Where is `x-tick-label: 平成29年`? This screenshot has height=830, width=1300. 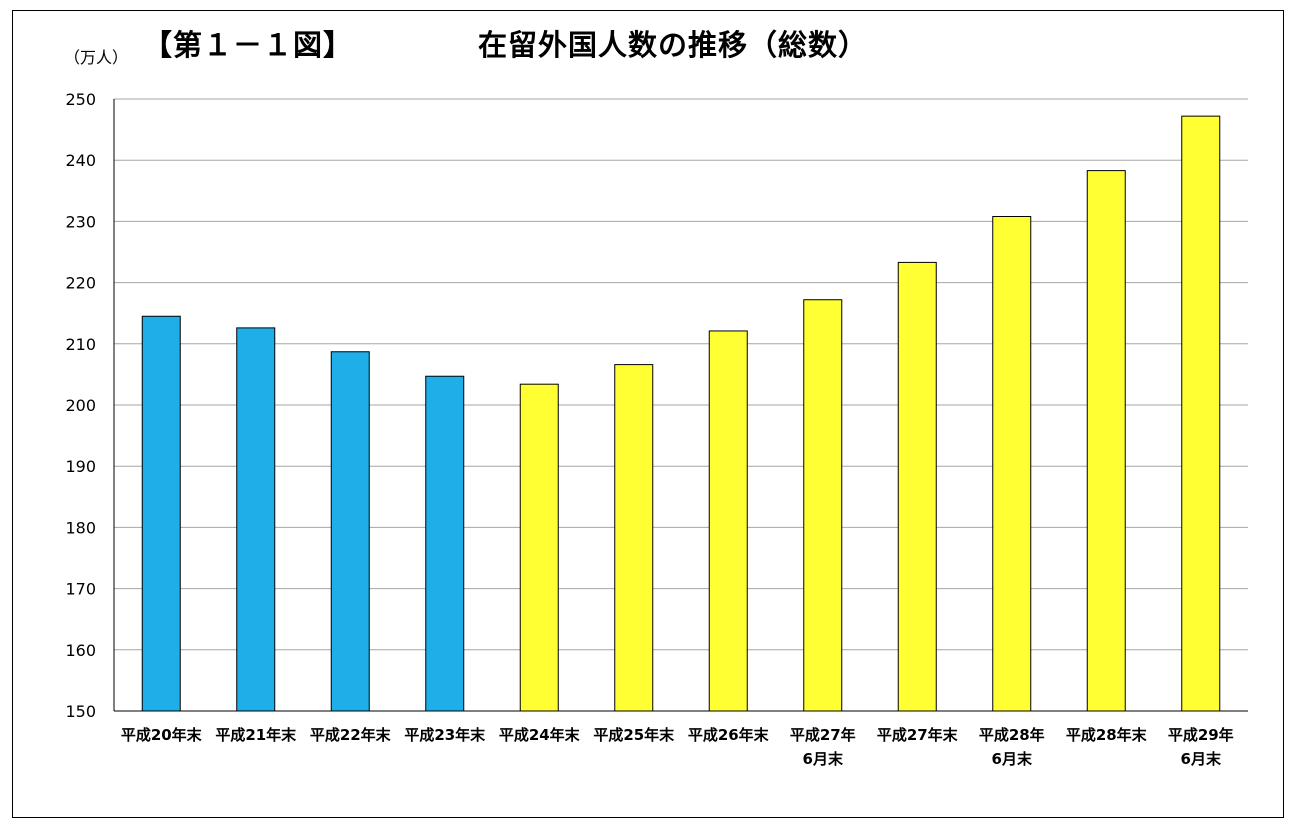
x-tick-label: 平成29年 is located at coordinates (1201, 735).